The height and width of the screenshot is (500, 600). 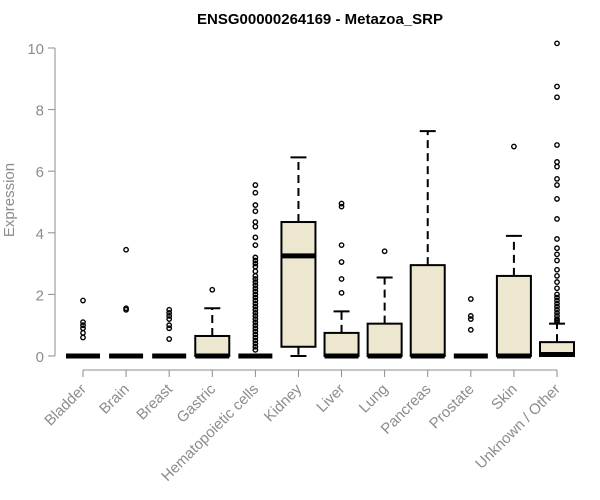 What do you see at coordinates (41, 203) in the screenshot?
I see `y-axis: 0 2 4 6 8 10` at bounding box center [41, 203].